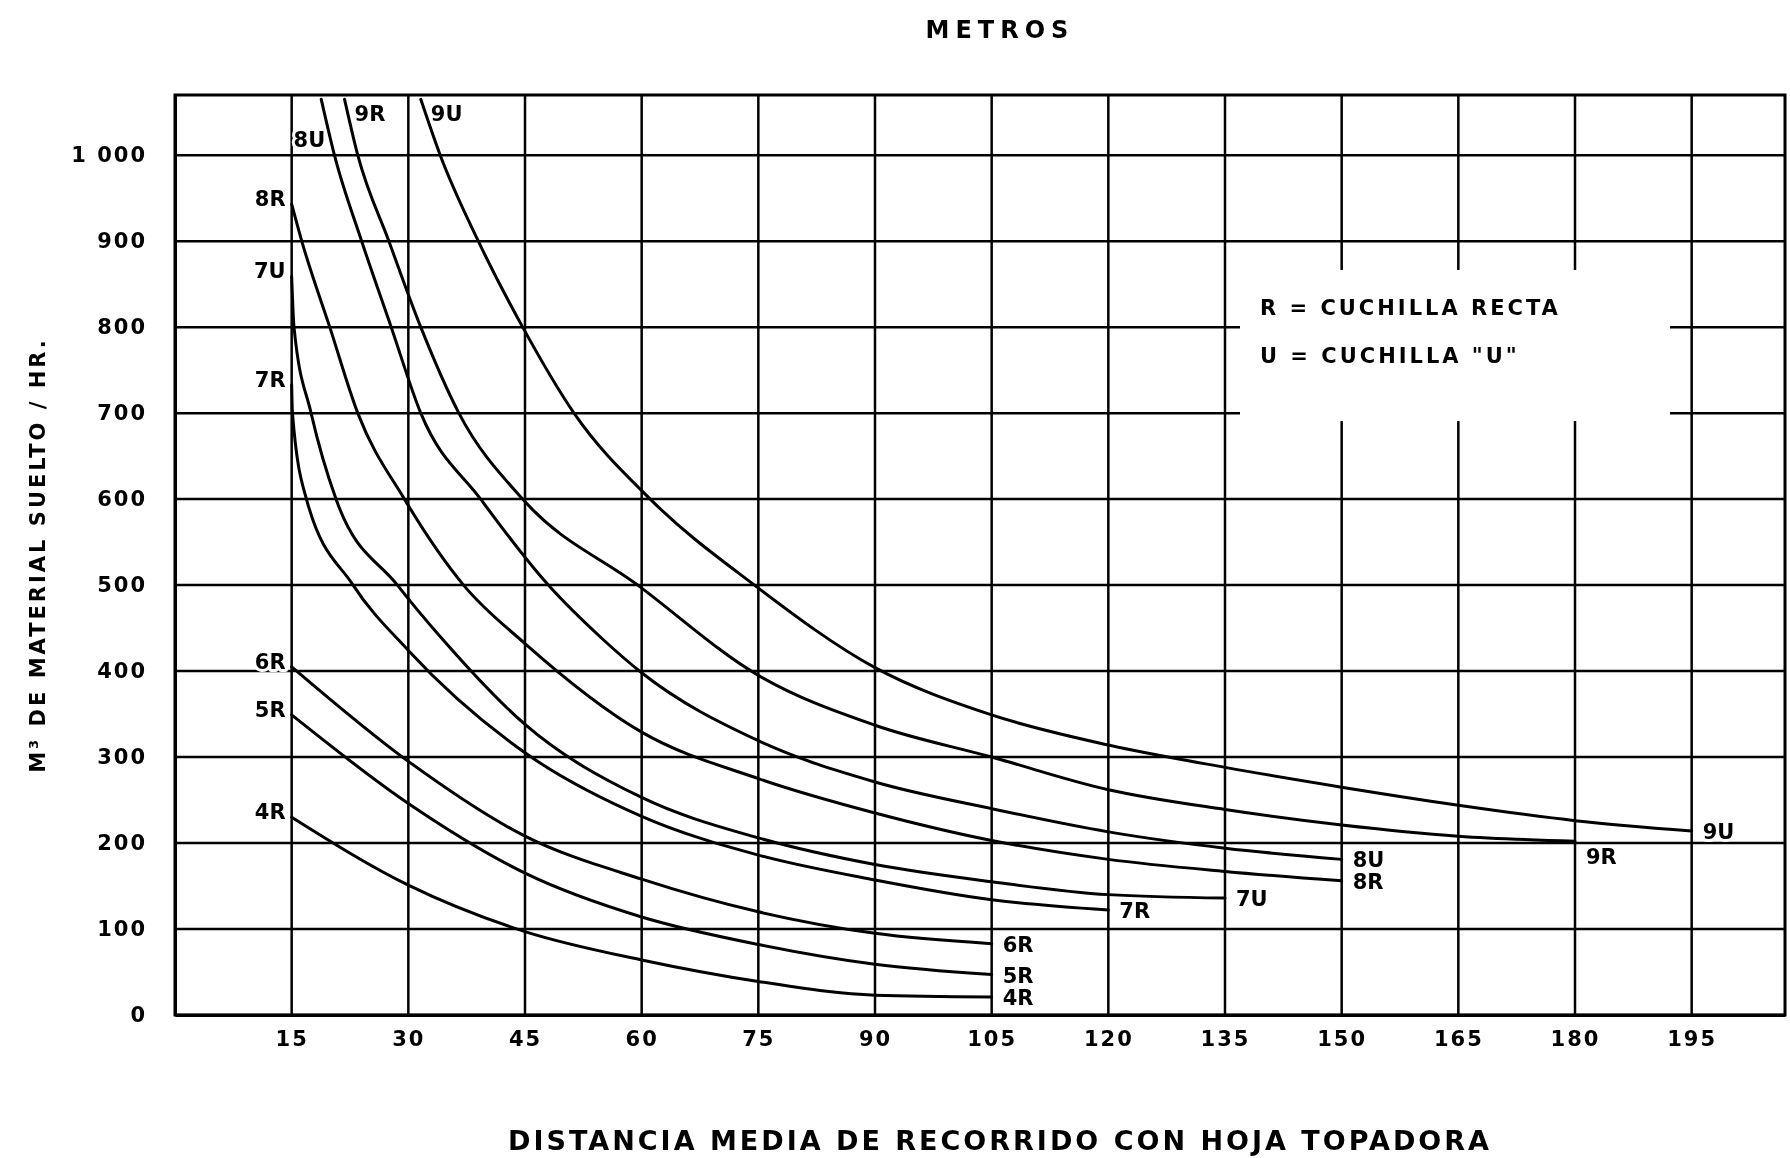 The image size is (1790, 1158). I want to click on series-label: 8R, so click(270, 199).